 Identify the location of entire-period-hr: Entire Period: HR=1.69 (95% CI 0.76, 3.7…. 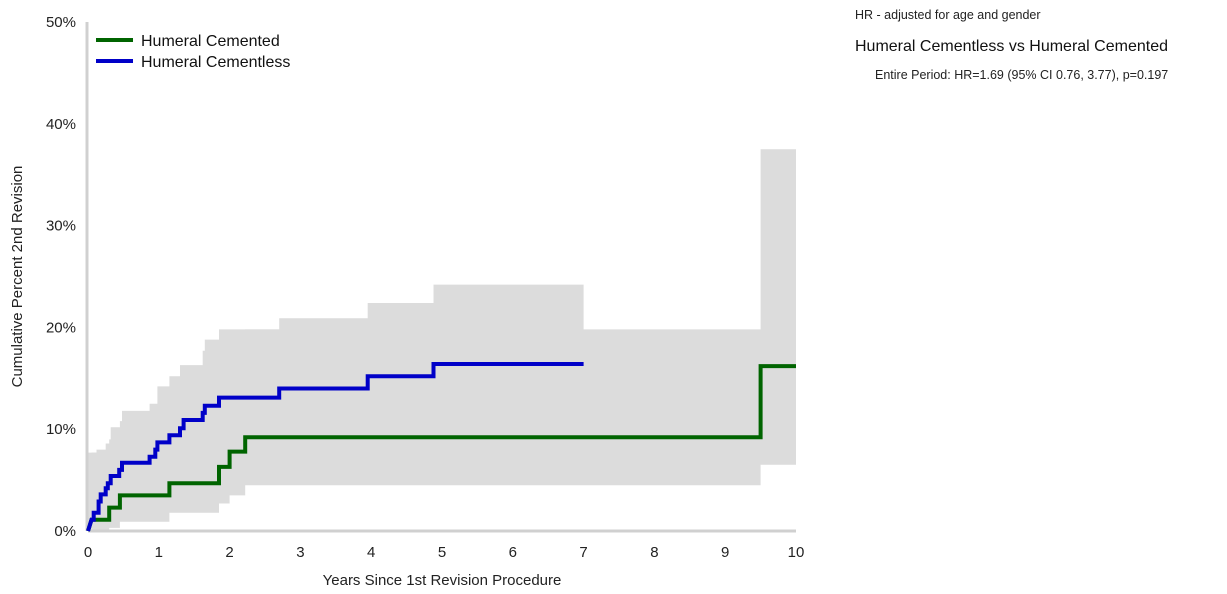
(1022, 75).